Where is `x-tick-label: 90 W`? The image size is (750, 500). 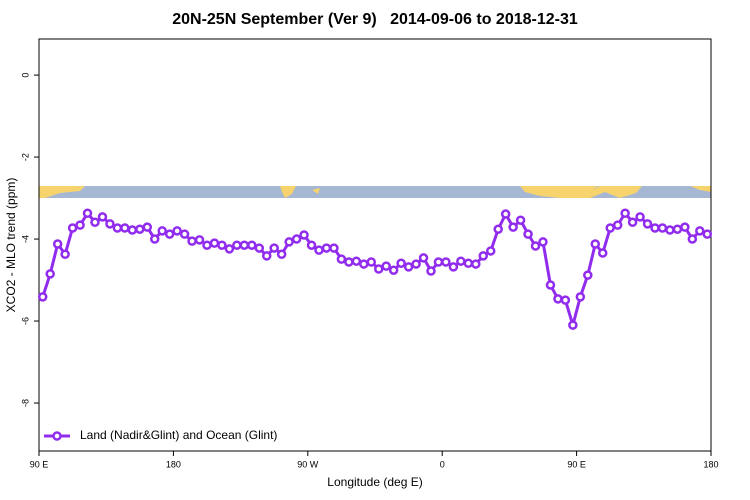 x-tick-label: 90 W is located at coordinates (308, 464).